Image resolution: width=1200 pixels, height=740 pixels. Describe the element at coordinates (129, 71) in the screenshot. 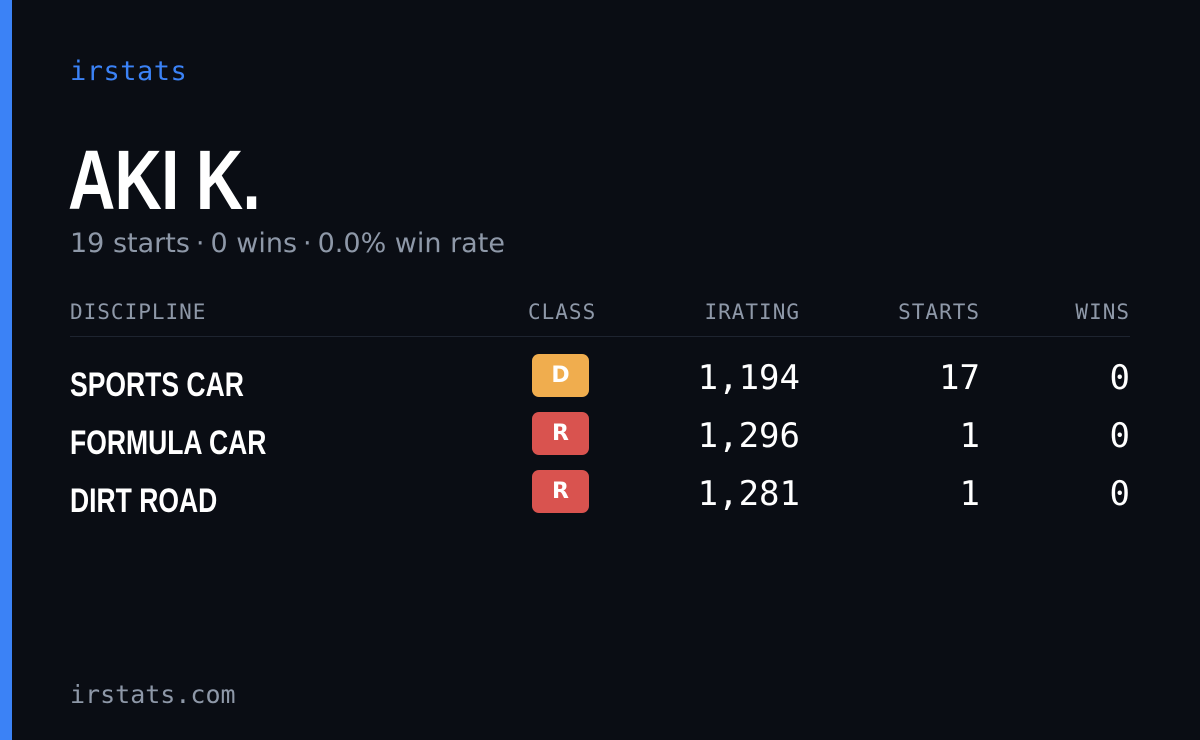

I see `brand-logo: irstats` at that location.